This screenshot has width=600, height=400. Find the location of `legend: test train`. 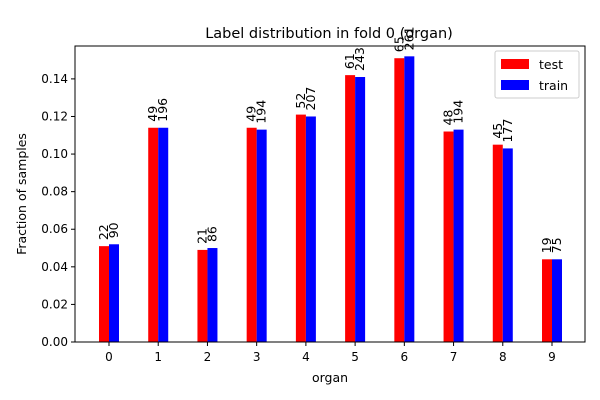

legend: test train is located at coordinates (537, 74).